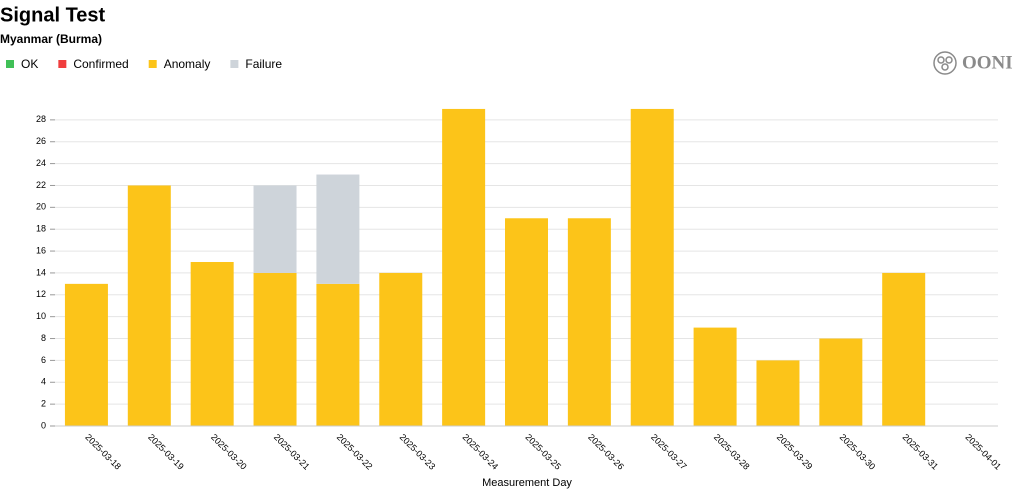  I want to click on y-tick-label: 0, so click(43, 425).